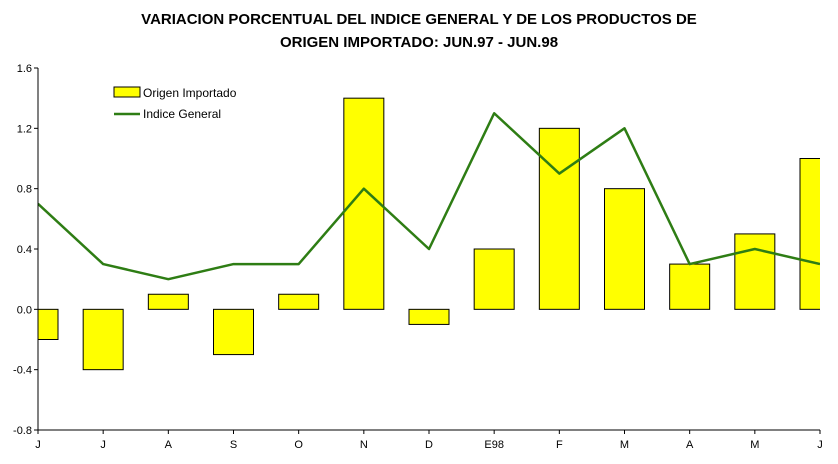 The width and height of the screenshot is (838, 464). I want to click on legend: Origen Importado Indice General, so click(175, 103).